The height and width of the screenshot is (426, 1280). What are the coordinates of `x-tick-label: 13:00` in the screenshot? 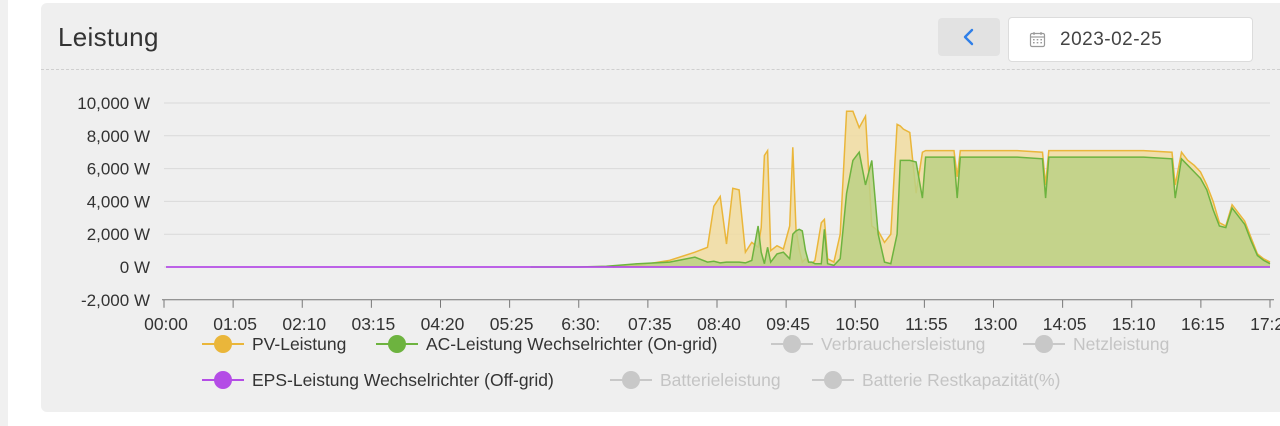 It's located at (996, 324).